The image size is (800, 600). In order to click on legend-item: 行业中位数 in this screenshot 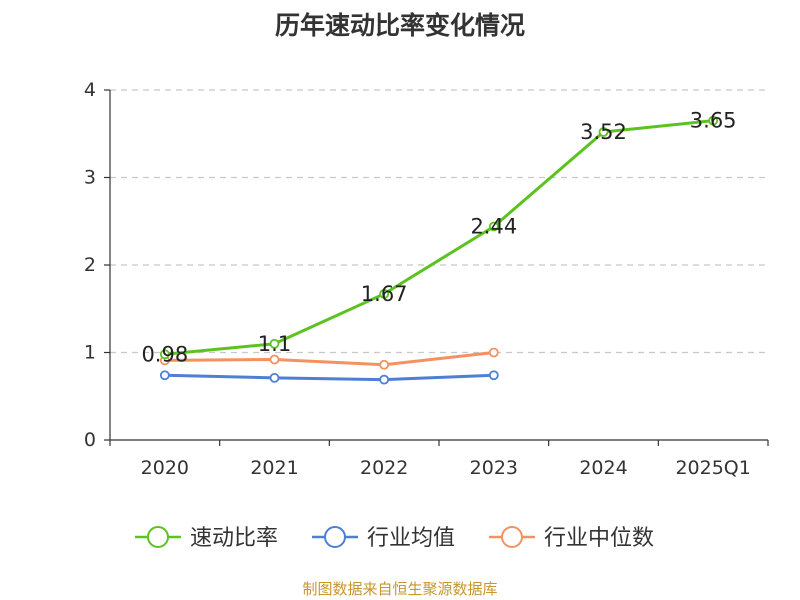, I will do `click(571, 538)`.